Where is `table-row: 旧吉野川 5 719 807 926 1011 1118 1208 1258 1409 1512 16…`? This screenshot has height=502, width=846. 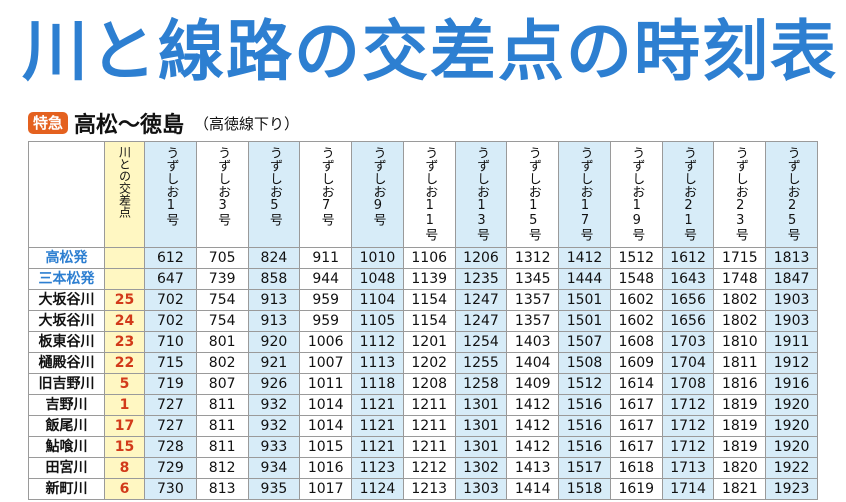 table-row: 旧吉野川 5 719 807 926 1011 1118 1208 1258 1409 1512 16… is located at coordinates (423, 384).